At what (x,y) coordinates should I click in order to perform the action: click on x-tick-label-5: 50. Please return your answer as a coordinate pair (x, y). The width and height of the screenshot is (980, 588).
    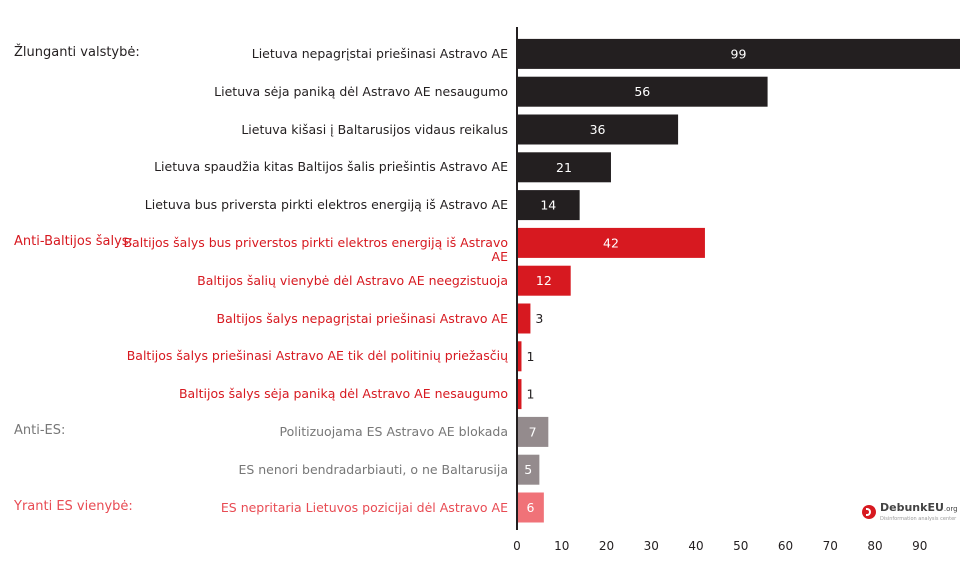
    Looking at the image, I should click on (740, 546).